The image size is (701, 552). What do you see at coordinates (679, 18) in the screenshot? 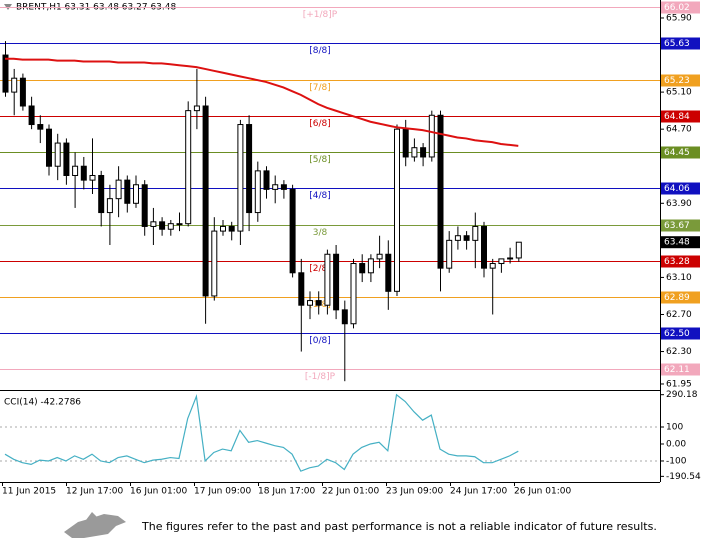
I see `y-tick-label: 65.90` at bounding box center [679, 18].